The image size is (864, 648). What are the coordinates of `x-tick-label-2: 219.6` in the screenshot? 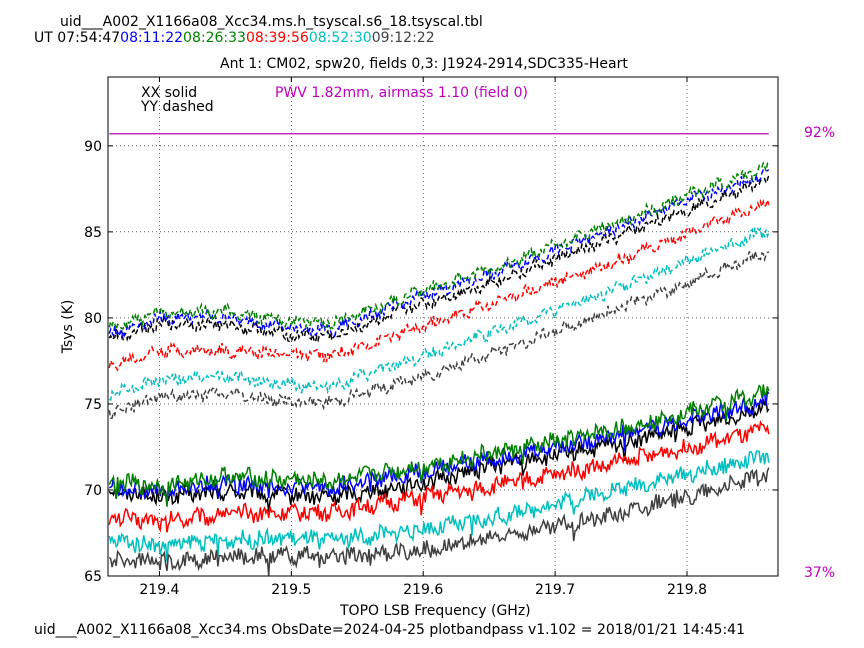 It's located at (423, 590).